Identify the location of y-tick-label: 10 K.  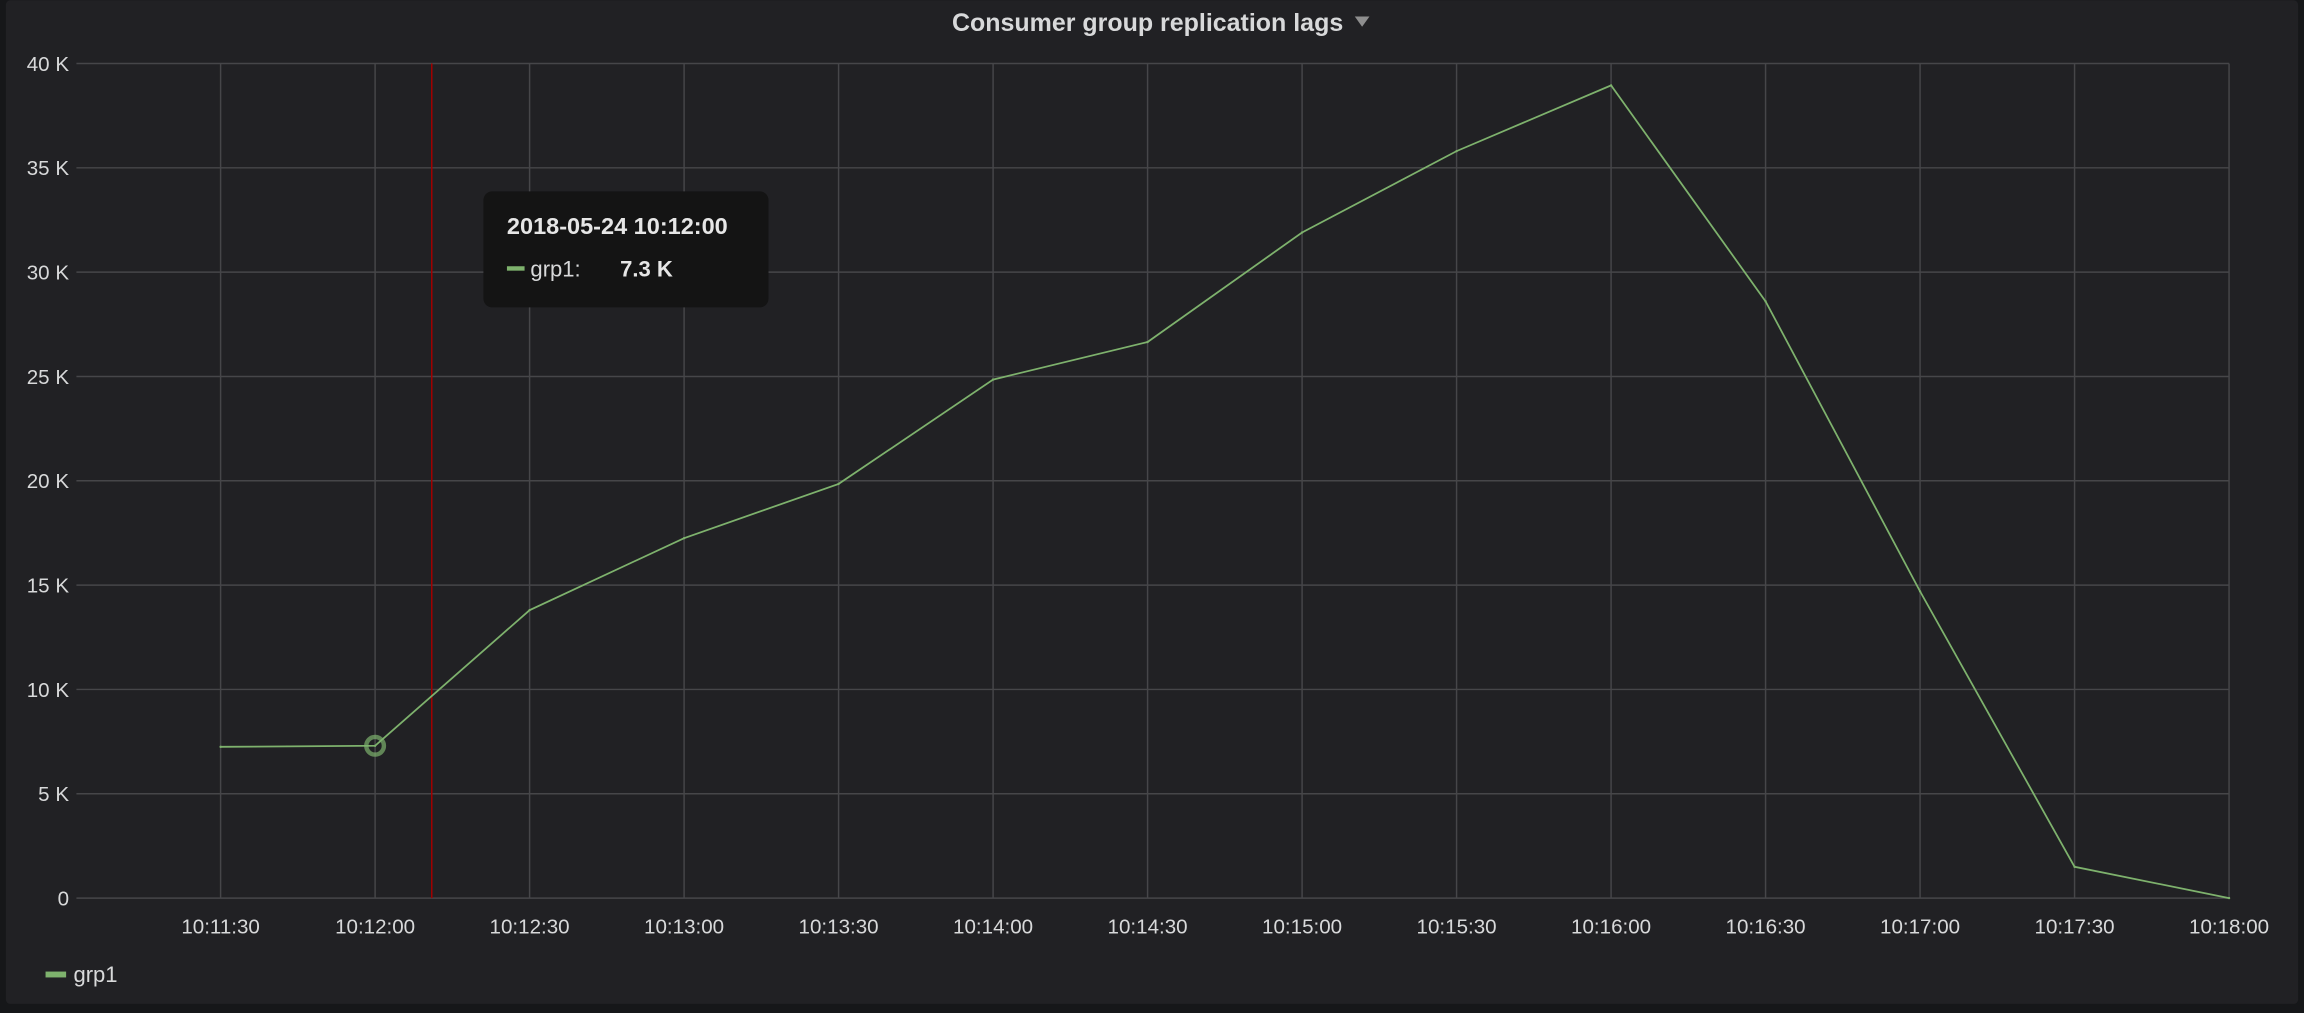
(48, 690).